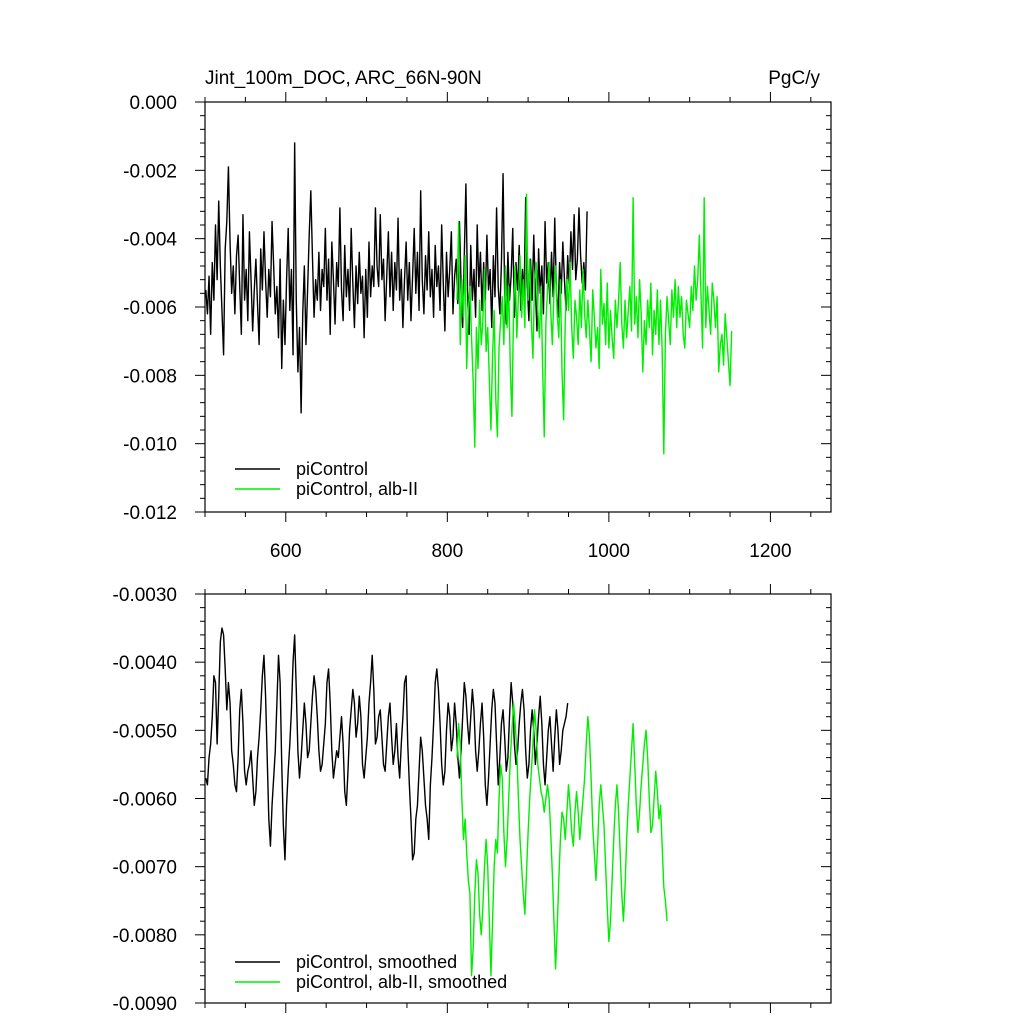  Describe the element at coordinates (150, 445) in the screenshot. I see `y-tick-label: -0.010` at that location.